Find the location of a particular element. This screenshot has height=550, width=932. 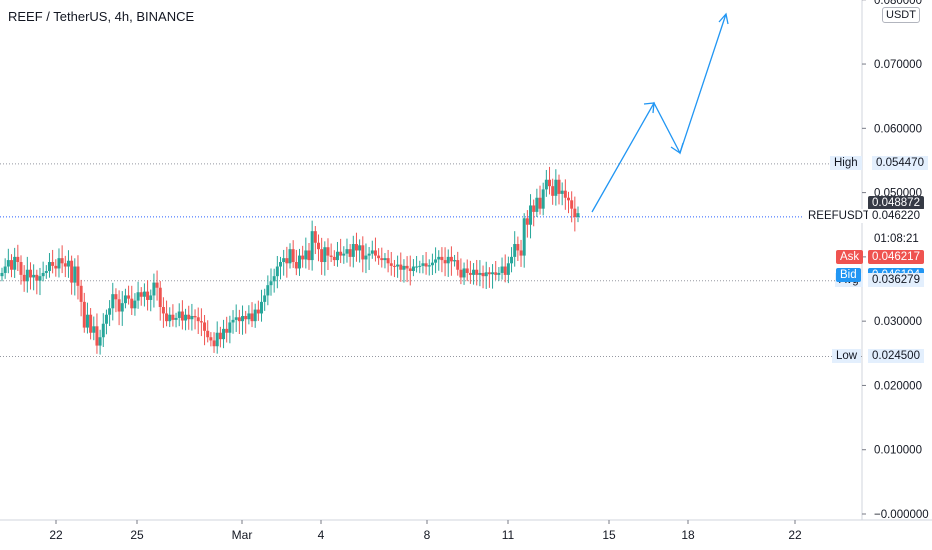

y-tick-label: 0.060000 is located at coordinates (898, 129).